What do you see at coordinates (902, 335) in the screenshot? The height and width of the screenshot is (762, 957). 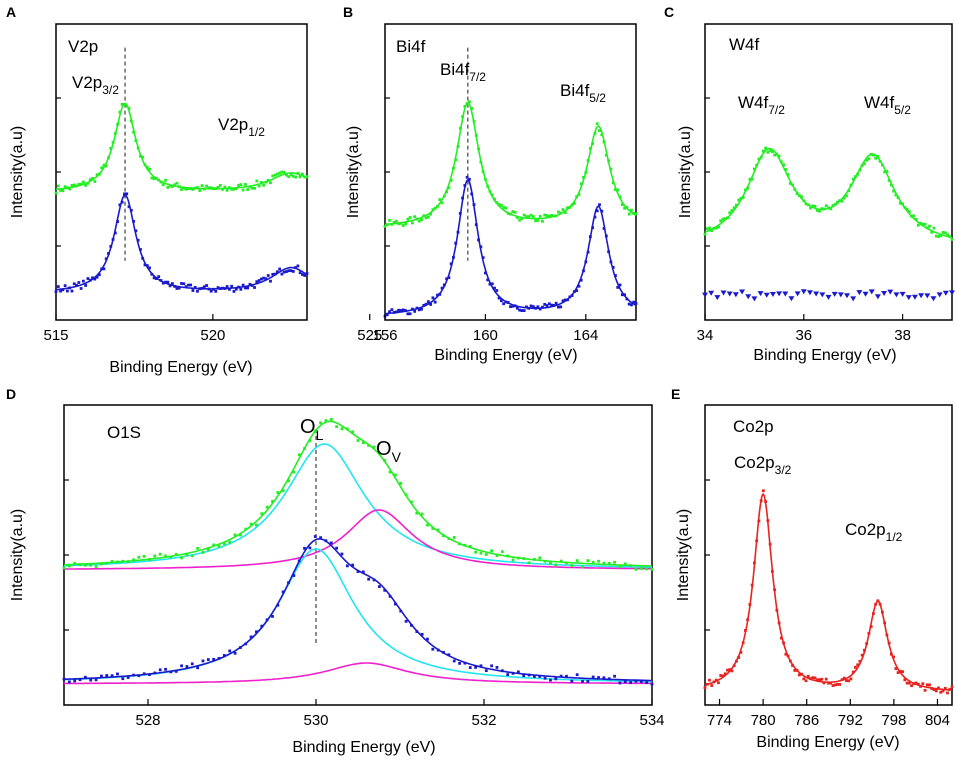 I see `panel-c-xtick-label-38: 38` at bounding box center [902, 335].